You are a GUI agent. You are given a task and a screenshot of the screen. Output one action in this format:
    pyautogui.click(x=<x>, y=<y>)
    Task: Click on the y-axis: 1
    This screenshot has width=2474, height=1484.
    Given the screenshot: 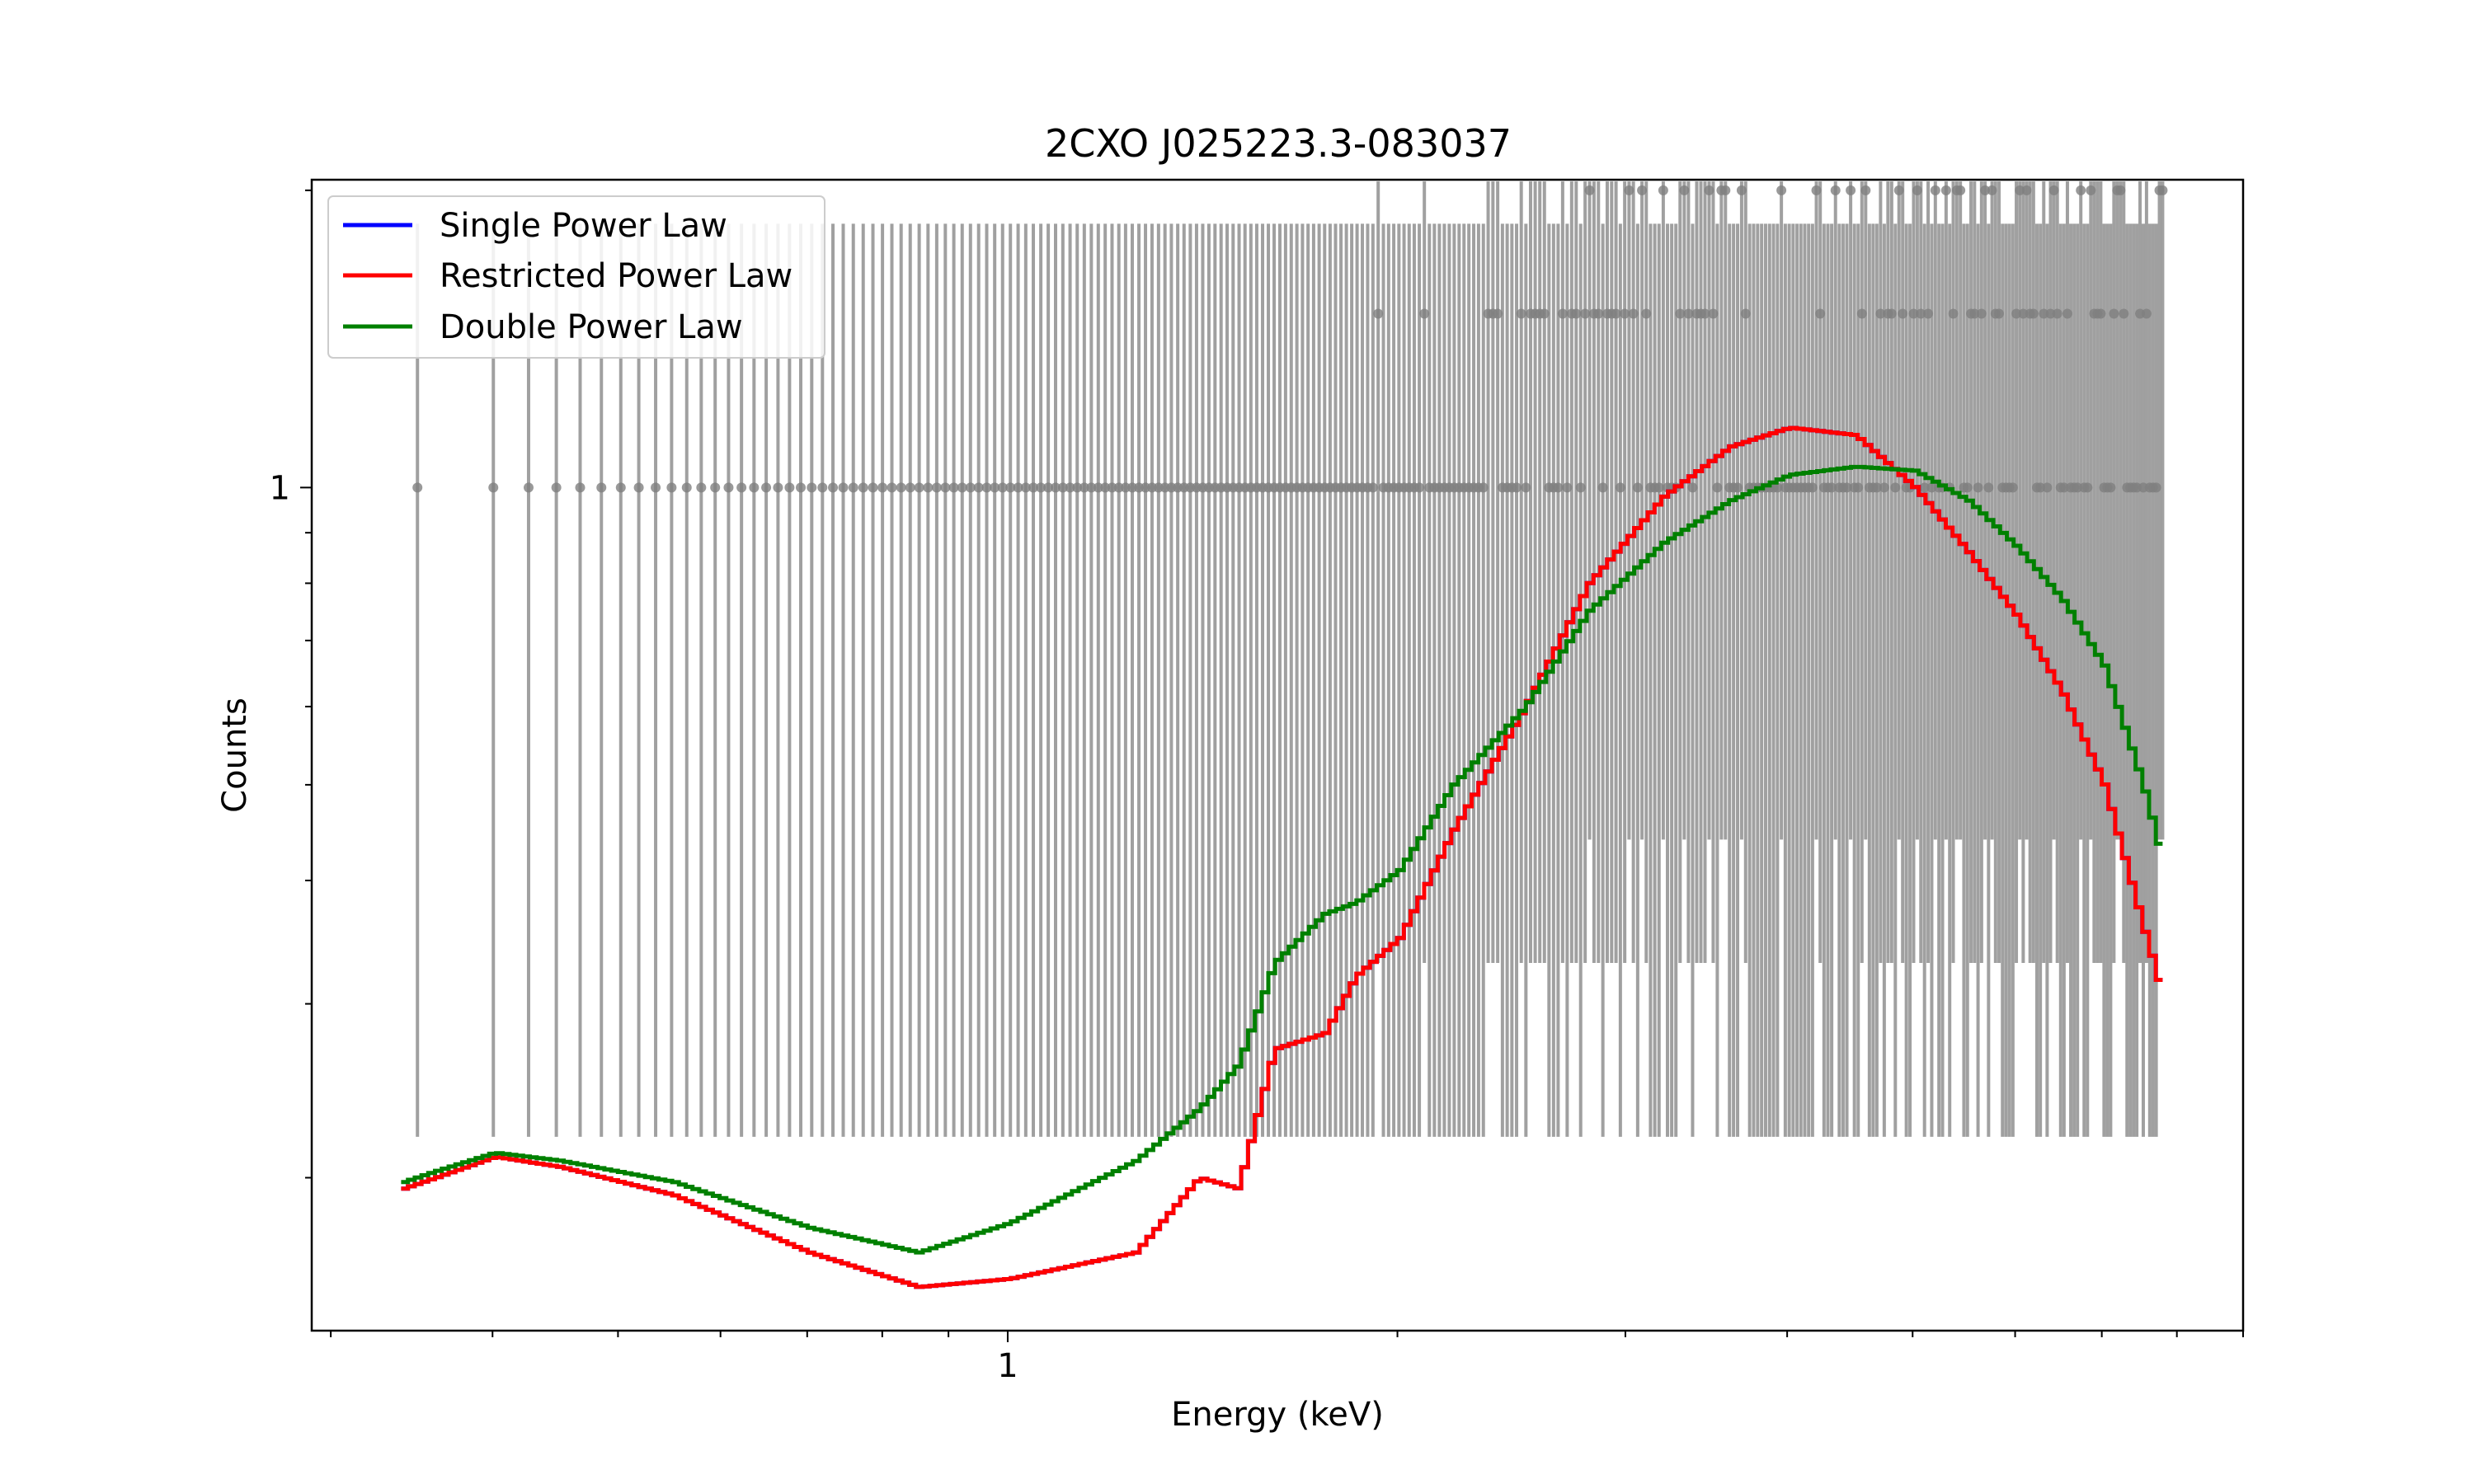 What is the action you would take?
    pyautogui.click(x=291, y=684)
    